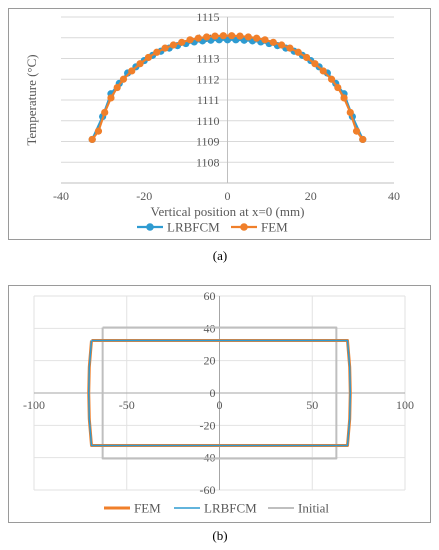 This screenshot has height=550, width=439. What do you see at coordinates (208, 490) in the screenshot?
I see `y-tick-label: -60` at bounding box center [208, 490].